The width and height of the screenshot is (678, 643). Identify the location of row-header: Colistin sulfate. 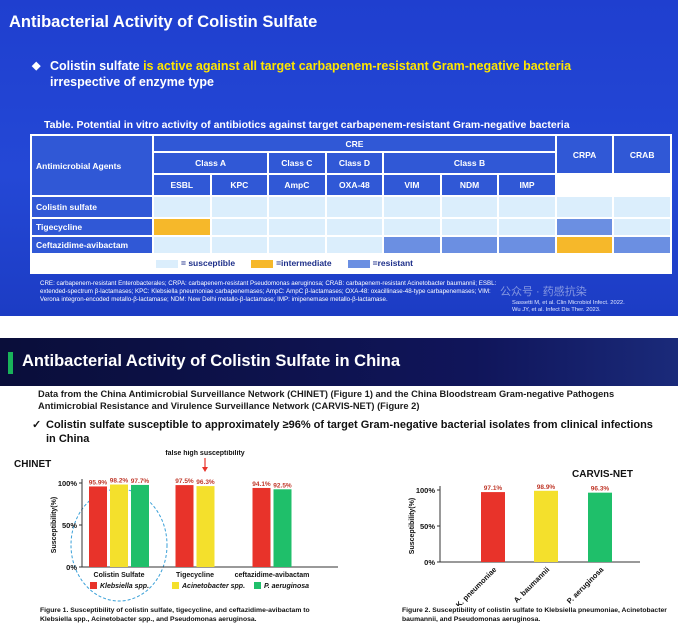
(92, 207).